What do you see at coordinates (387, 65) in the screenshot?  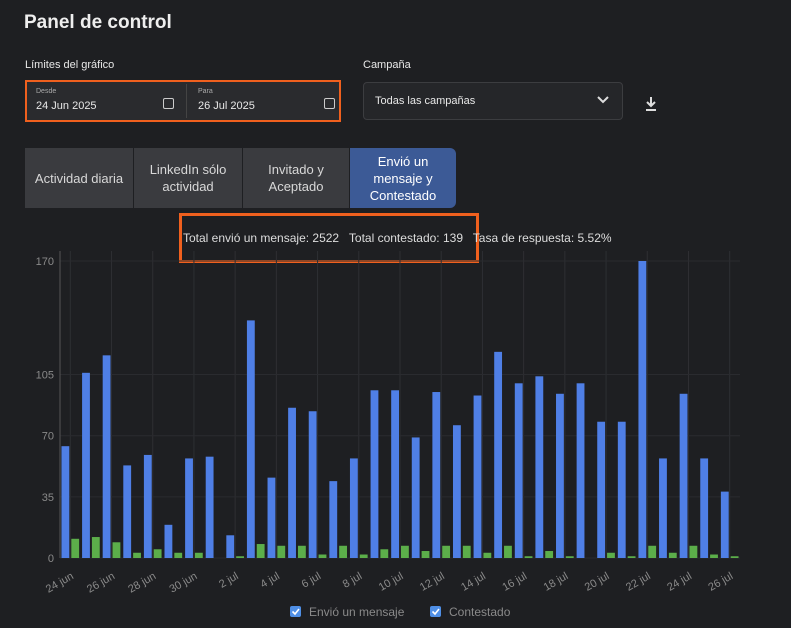 I see `campaign-label: Campaña` at bounding box center [387, 65].